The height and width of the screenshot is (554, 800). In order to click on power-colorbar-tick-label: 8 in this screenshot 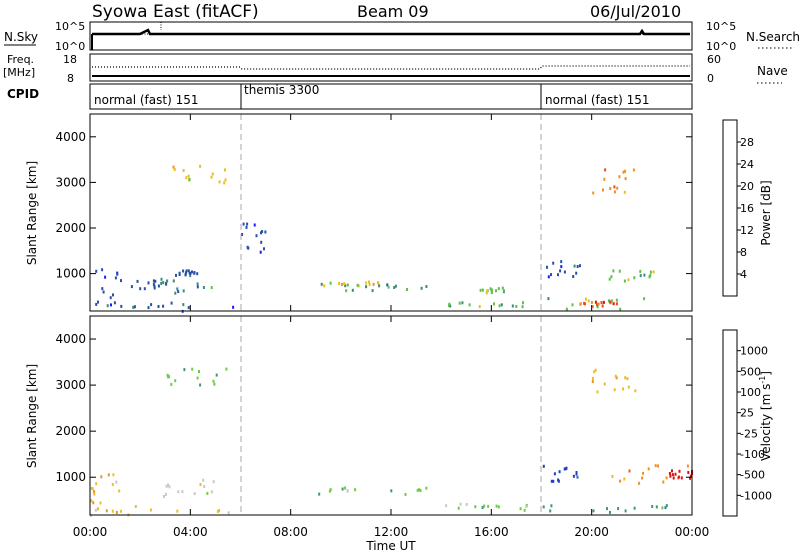, I will do `click(743, 252)`.